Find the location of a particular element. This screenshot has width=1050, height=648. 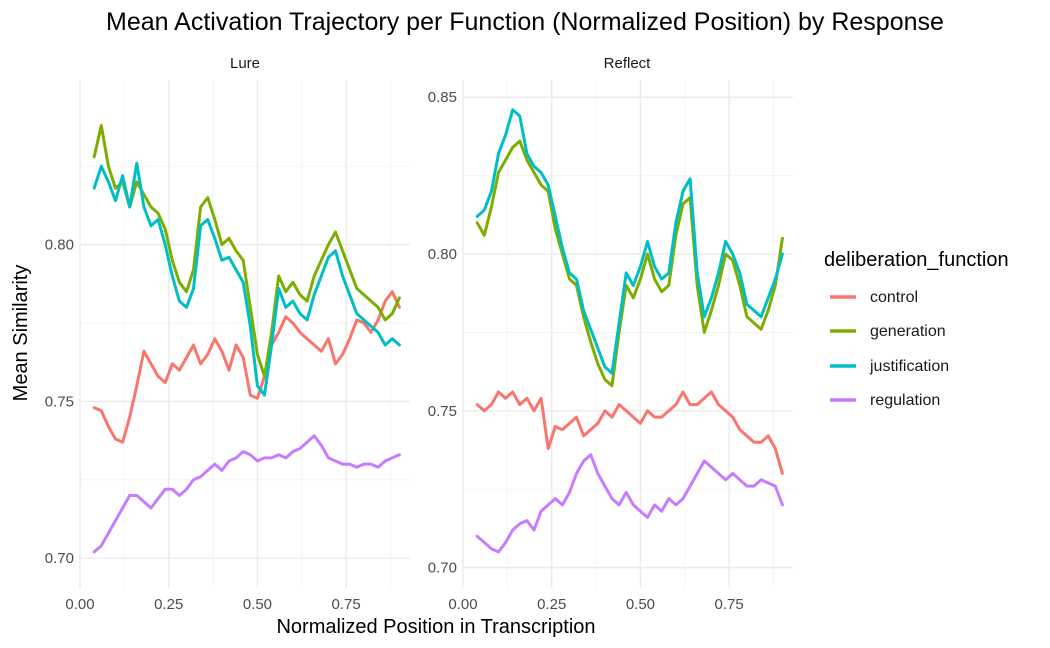

x-tick-label-lure: 0.50 is located at coordinates (257, 604).